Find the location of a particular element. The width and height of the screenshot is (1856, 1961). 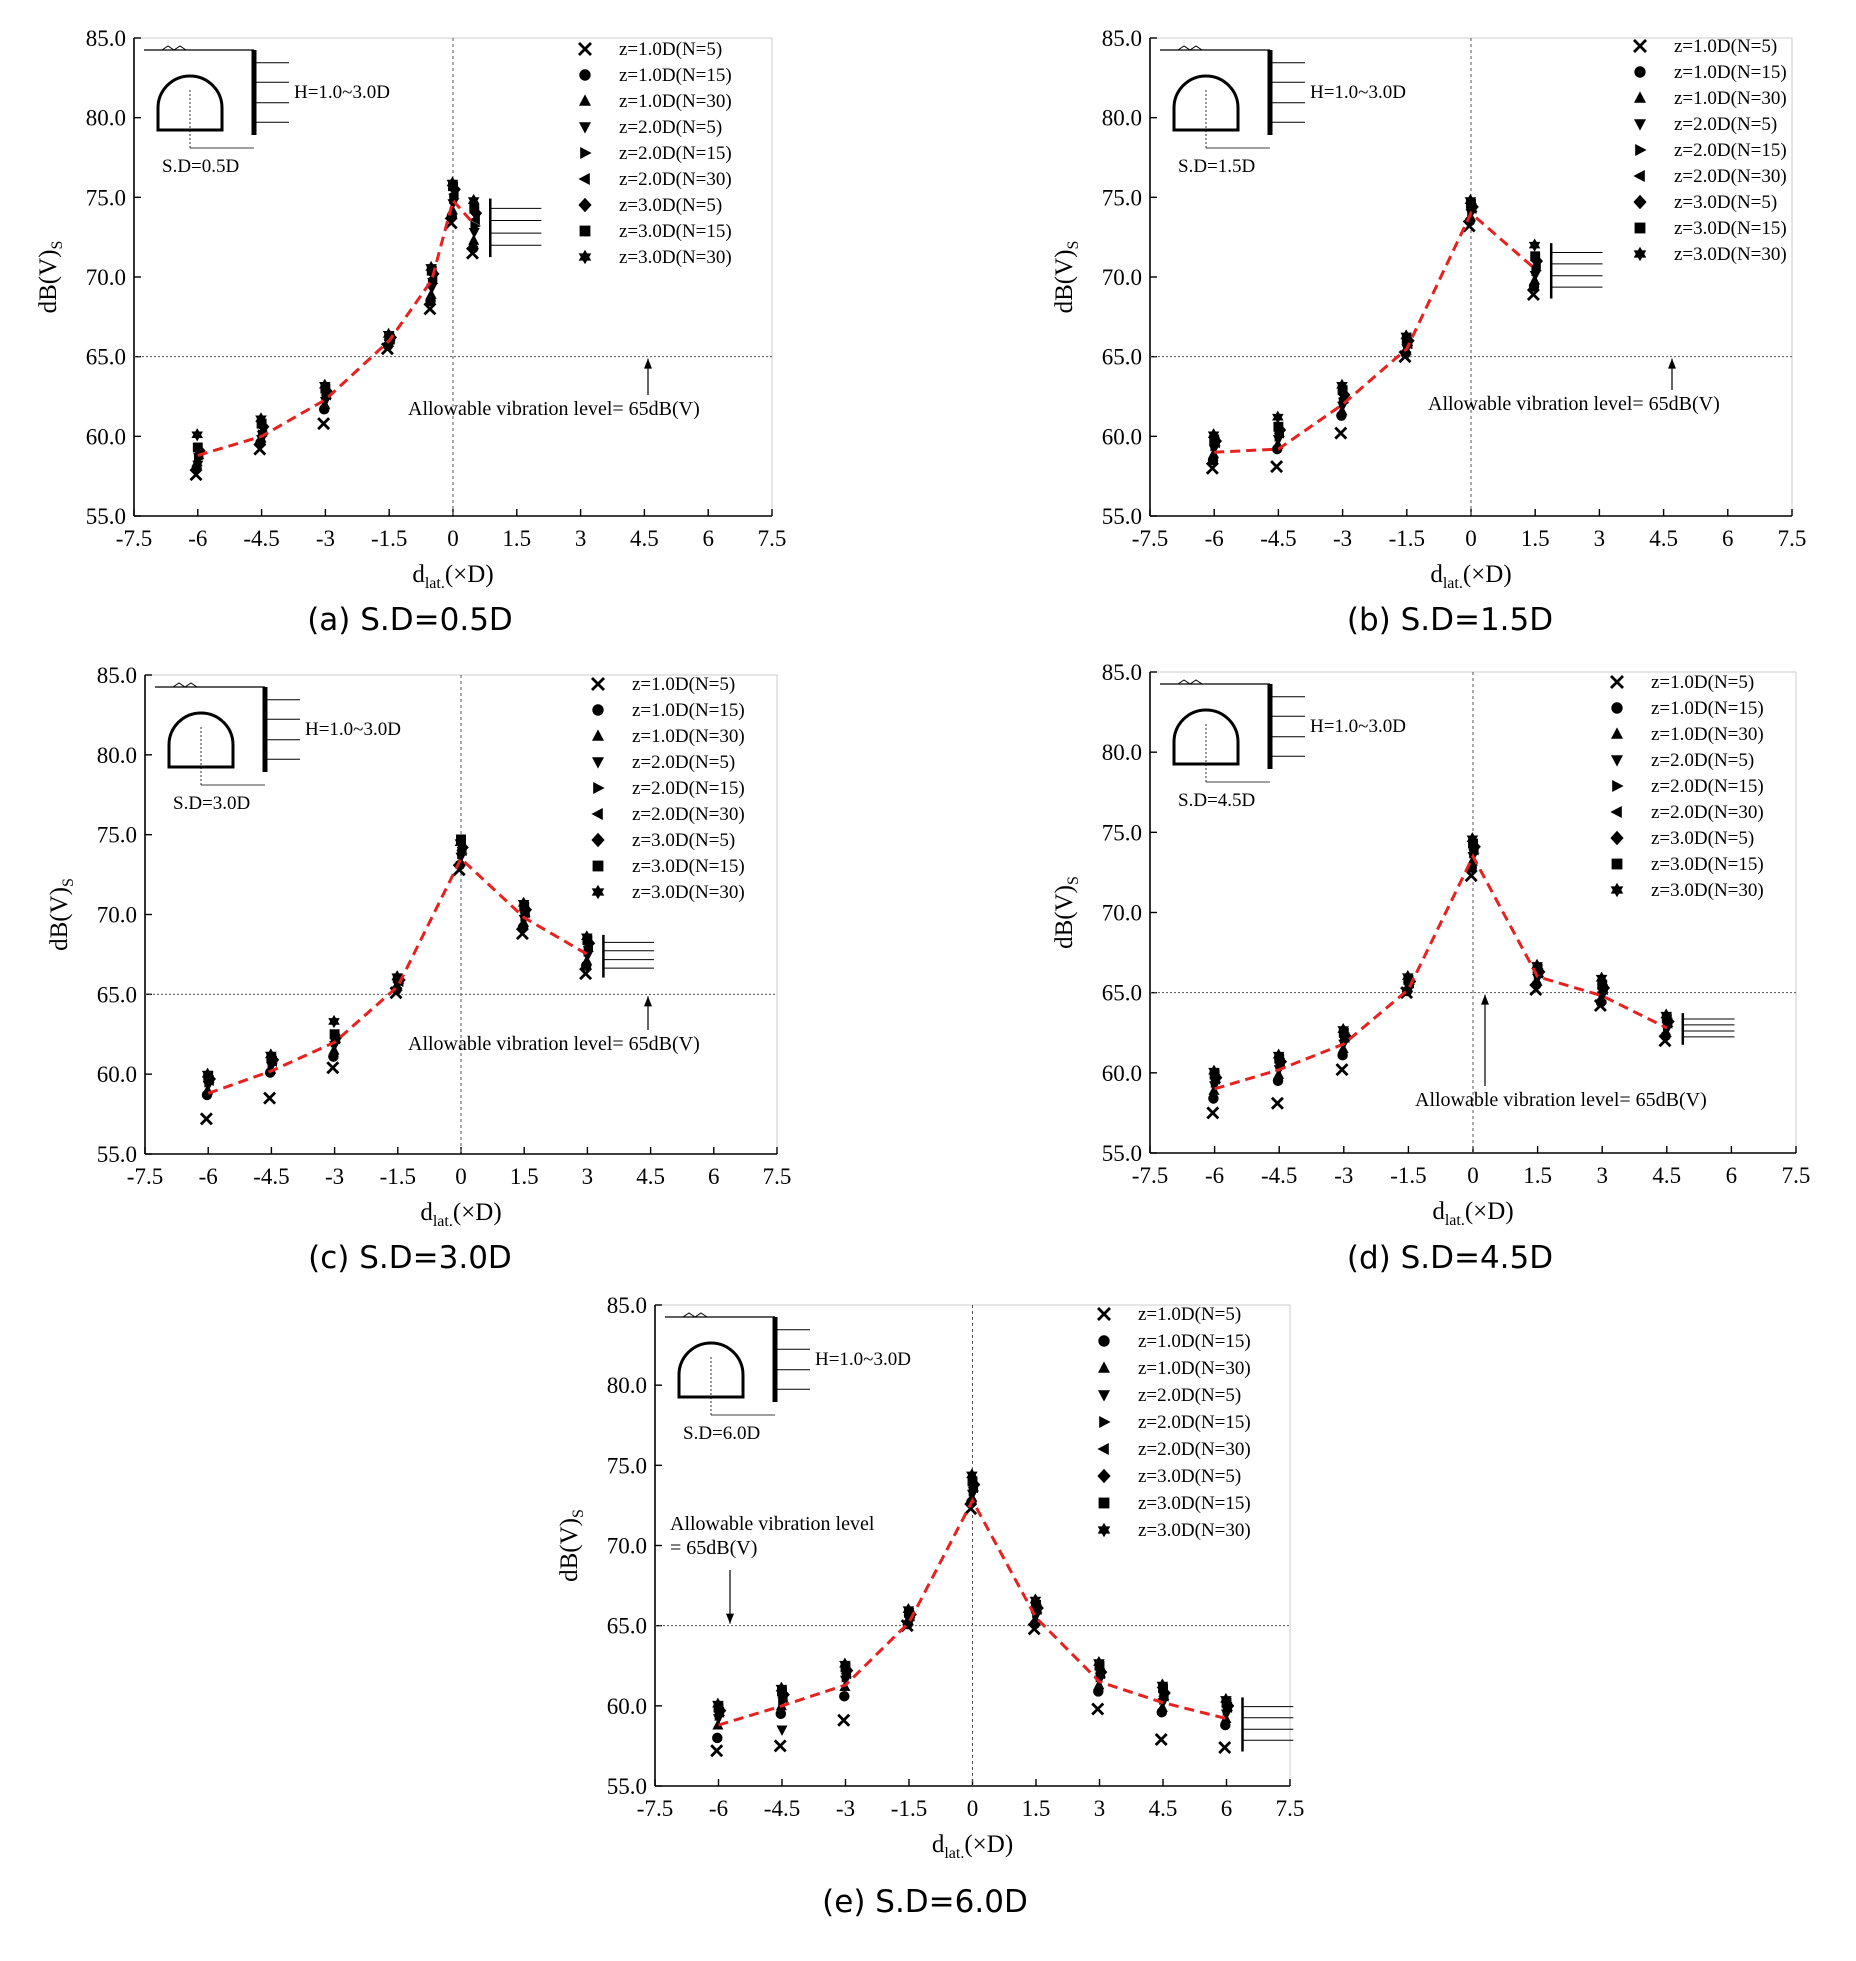

legend-marker-x-icon is located at coordinates (598, 684).